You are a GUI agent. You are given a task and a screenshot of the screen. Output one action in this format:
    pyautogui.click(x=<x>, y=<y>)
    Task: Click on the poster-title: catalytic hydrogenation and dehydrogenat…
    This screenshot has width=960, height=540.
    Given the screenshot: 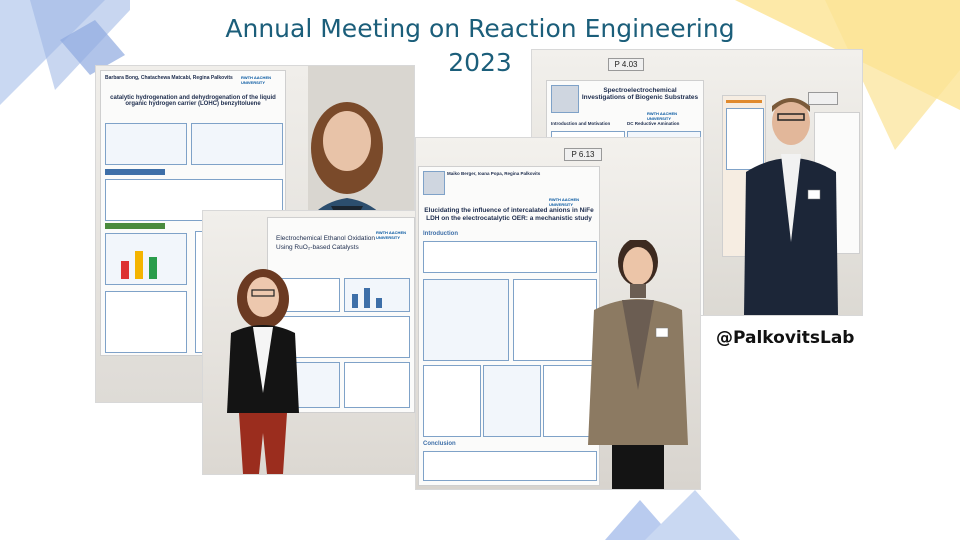 What is the action you would take?
    pyautogui.click(x=193, y=101)
    